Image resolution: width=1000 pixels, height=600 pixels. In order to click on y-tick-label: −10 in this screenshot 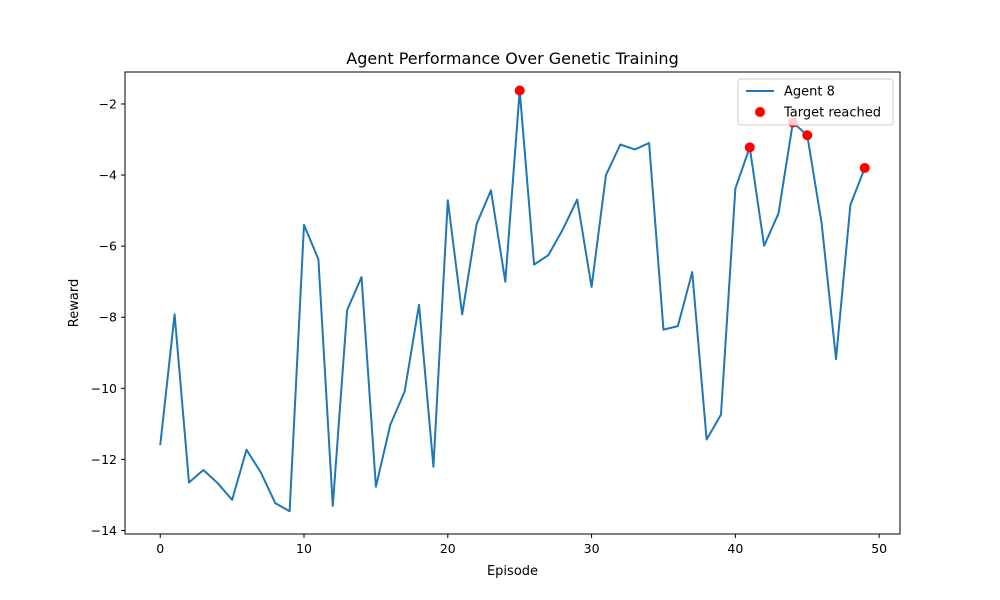, I will do `click(104, 388)`.